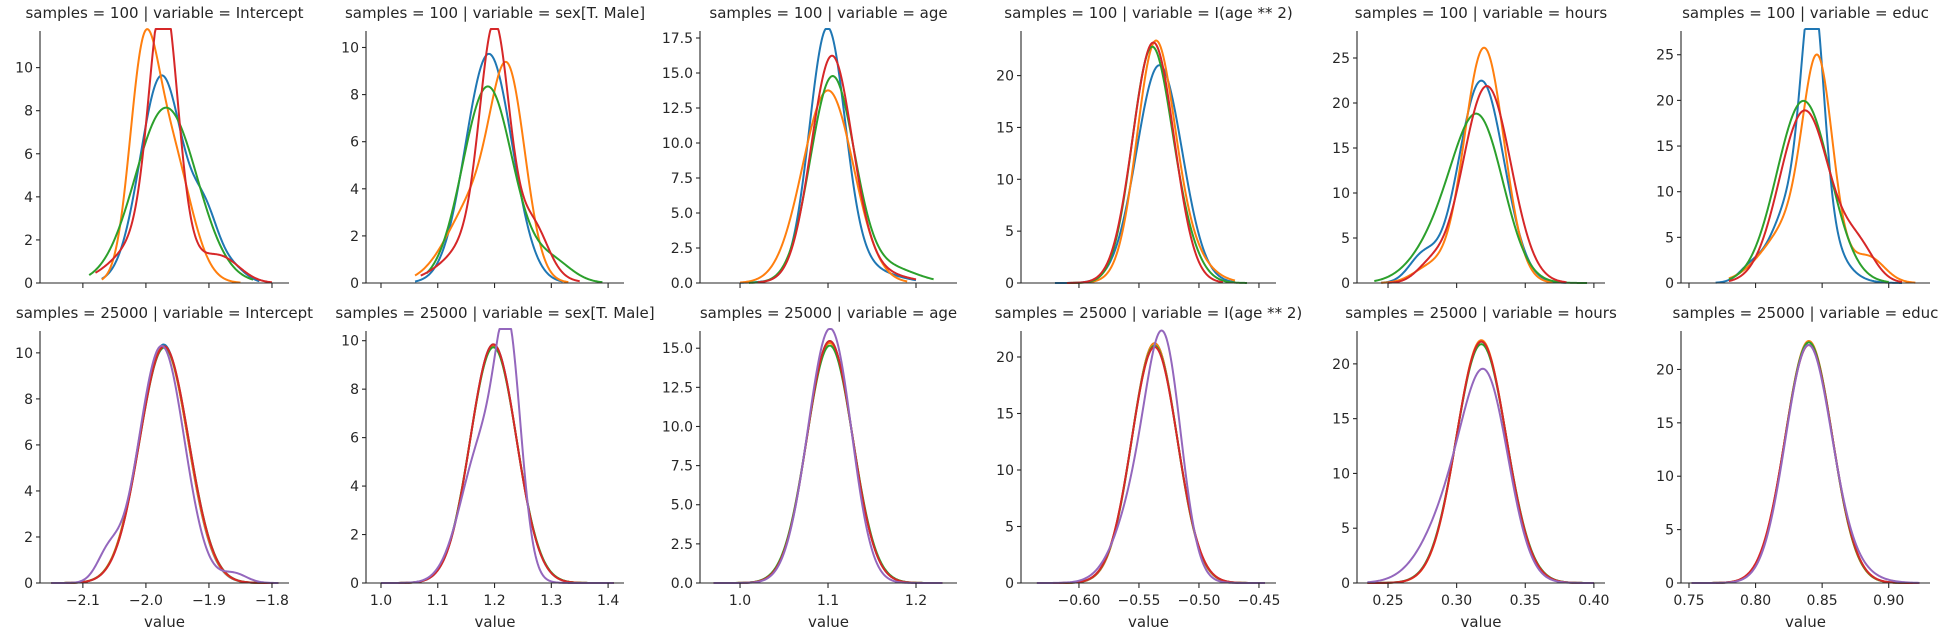 This screenshot has height=640, width=1950. What do you see at coordinates (1481, 13) in the screenshot?
I see `panel-title: samples = 100 | variable = hours` at bounding box center [1481, 13].